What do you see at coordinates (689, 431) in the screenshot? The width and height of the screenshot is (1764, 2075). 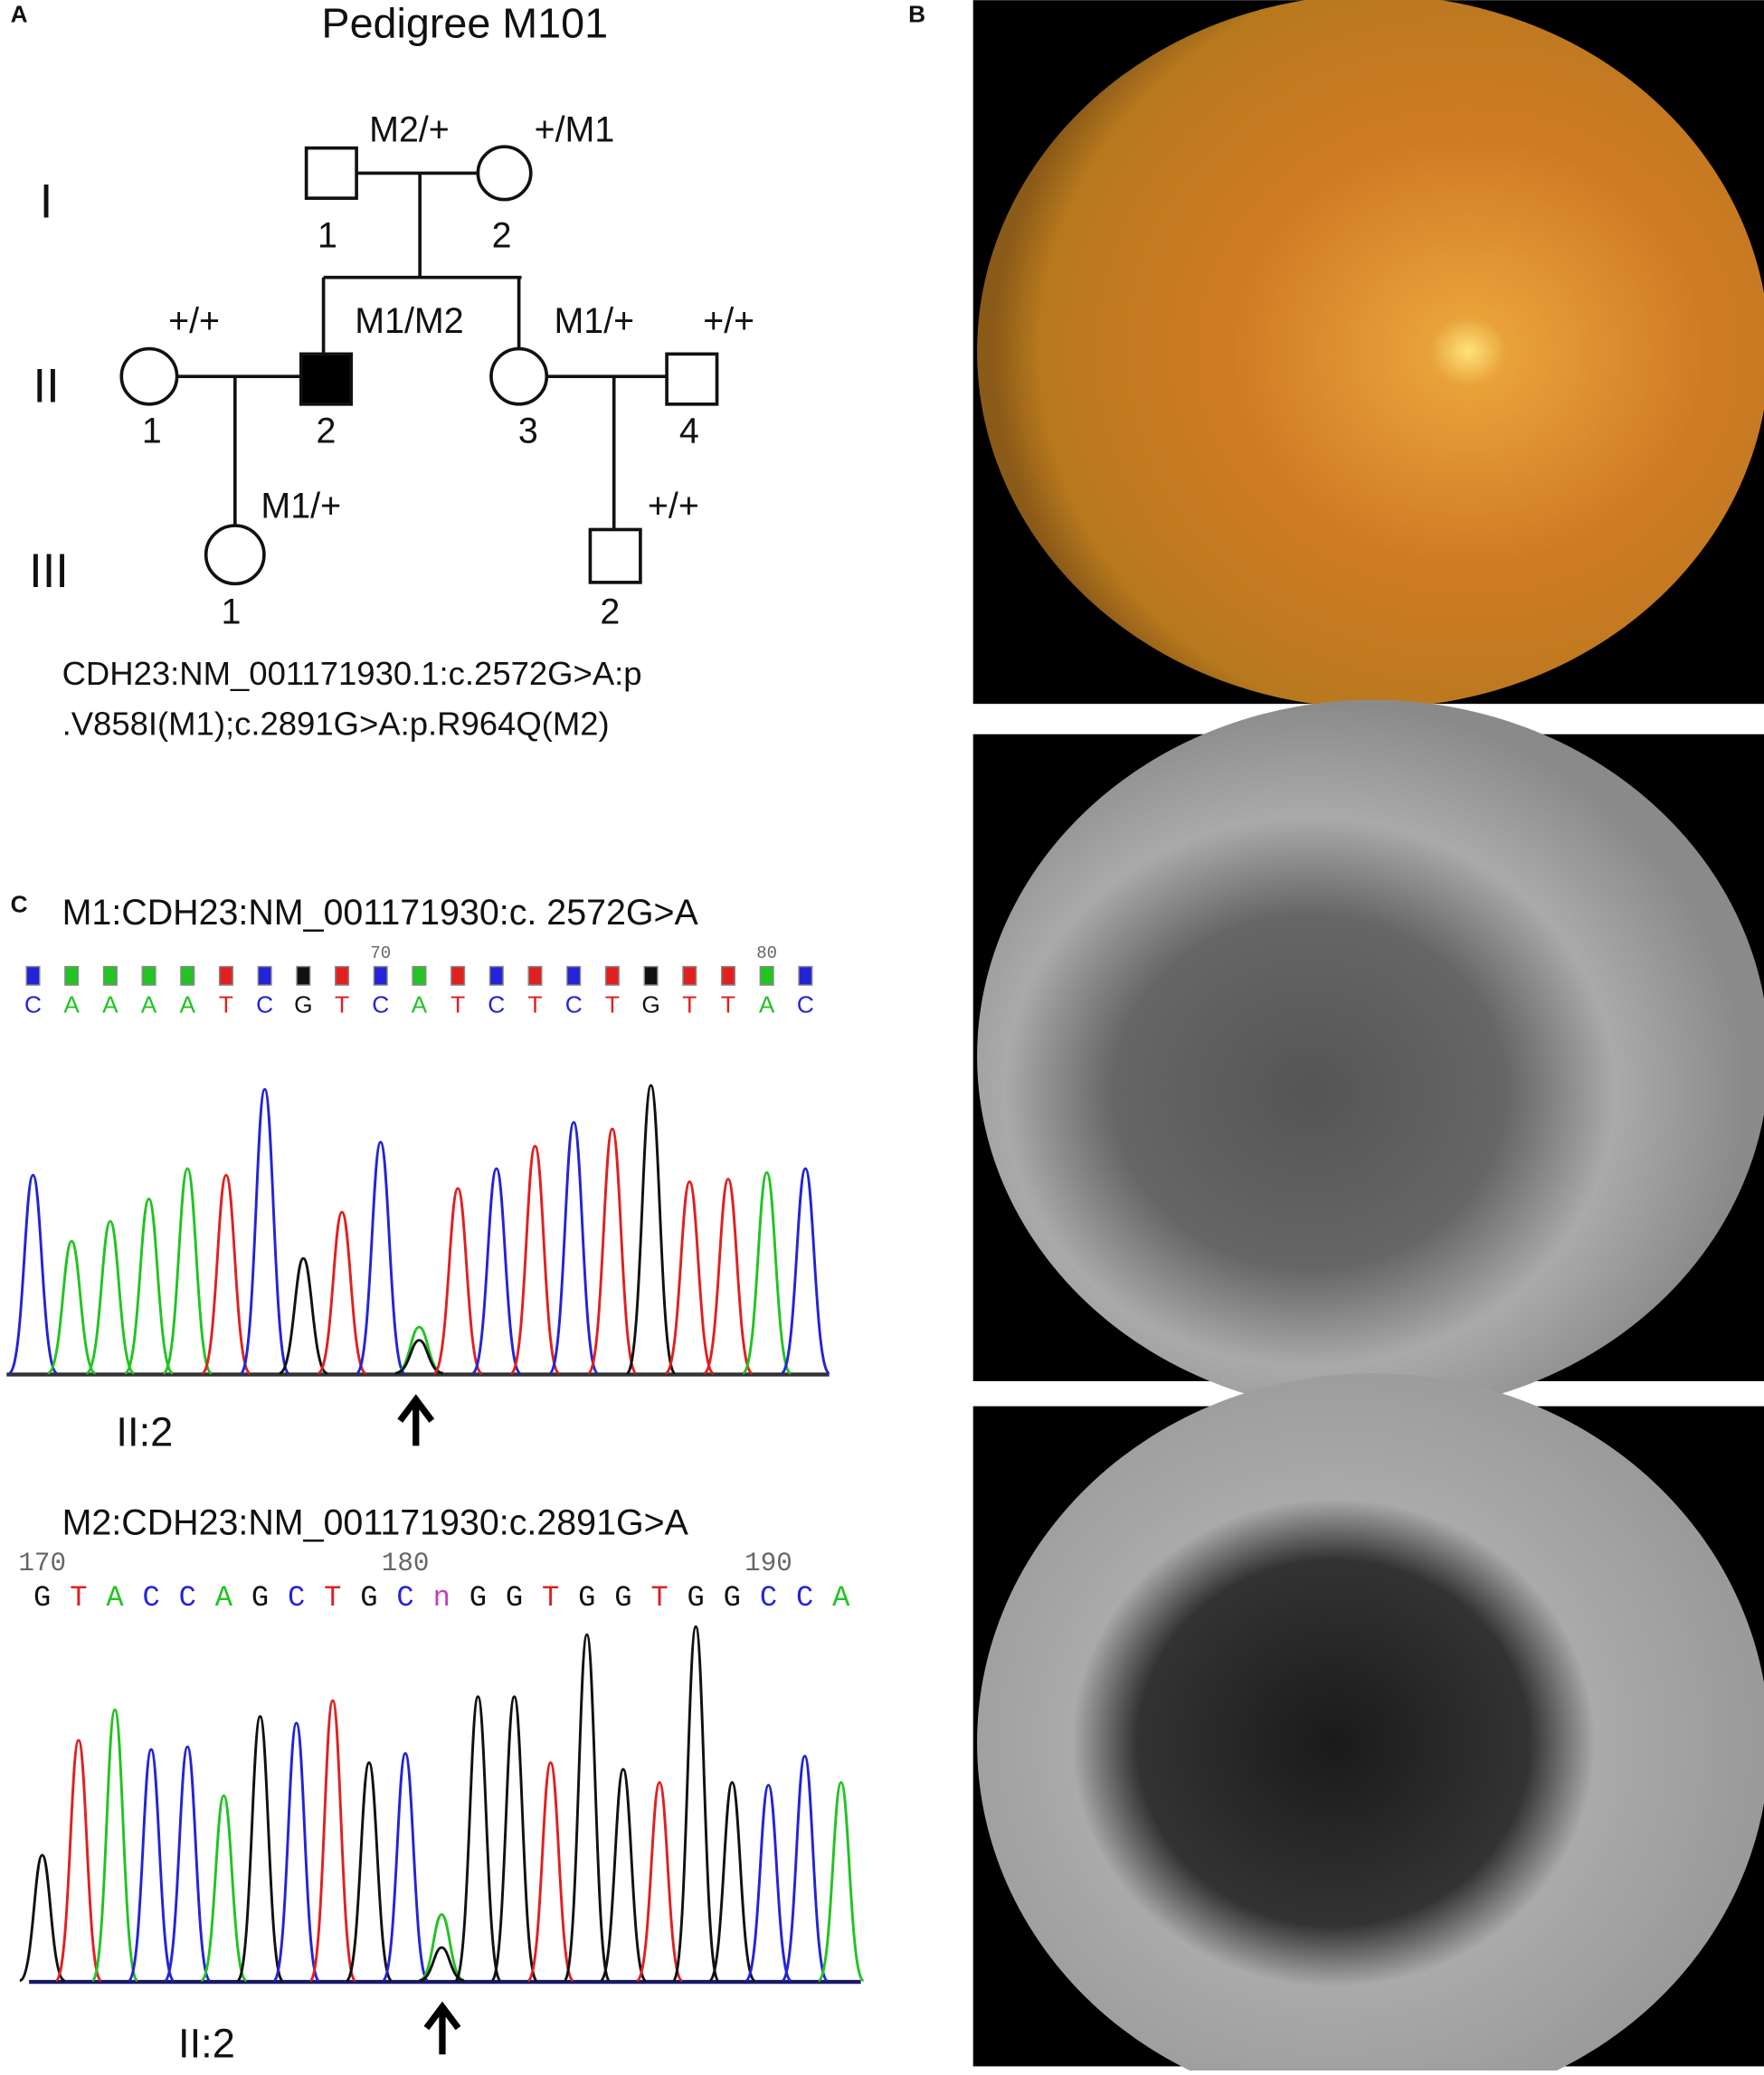 I see `individual-number: 4` at bounding box center [689, 431].